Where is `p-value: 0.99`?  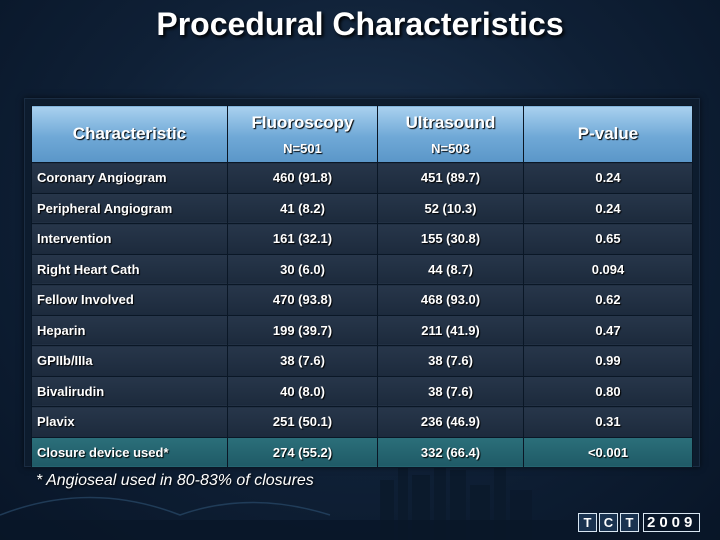 p-value: 0.99 is located at coordinates (608, 361).